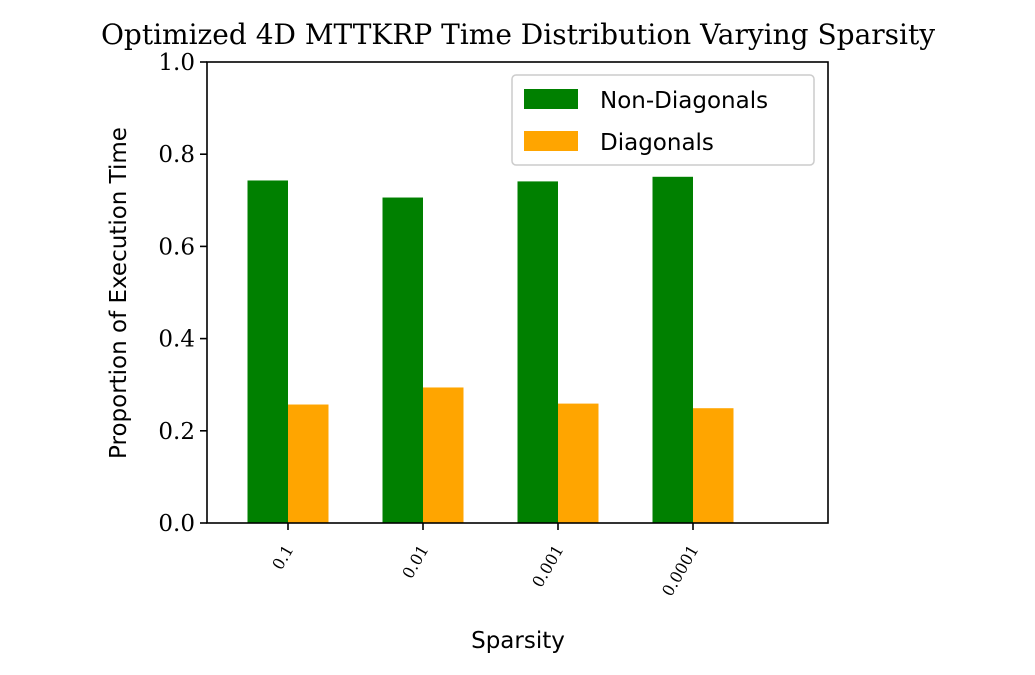 Image resolution: width=1035 pixels, height=675 pixels. Describe the element at coordinates (713, 465) in the screenshot. I see `bar-diagonals-0.0001` at that location.